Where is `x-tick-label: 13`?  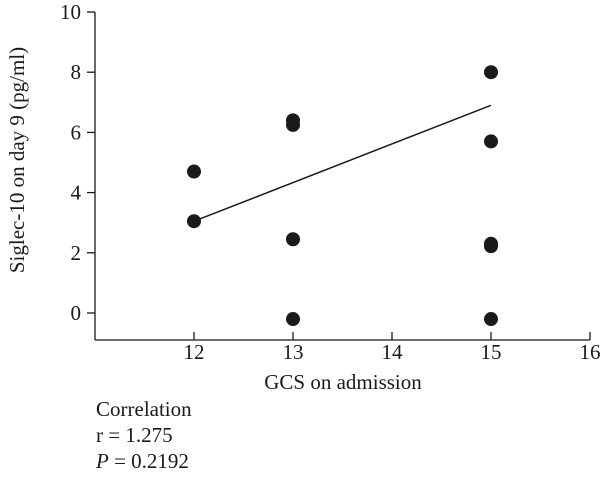 x-tick-label: 13 is located at coordinates (293, 352).